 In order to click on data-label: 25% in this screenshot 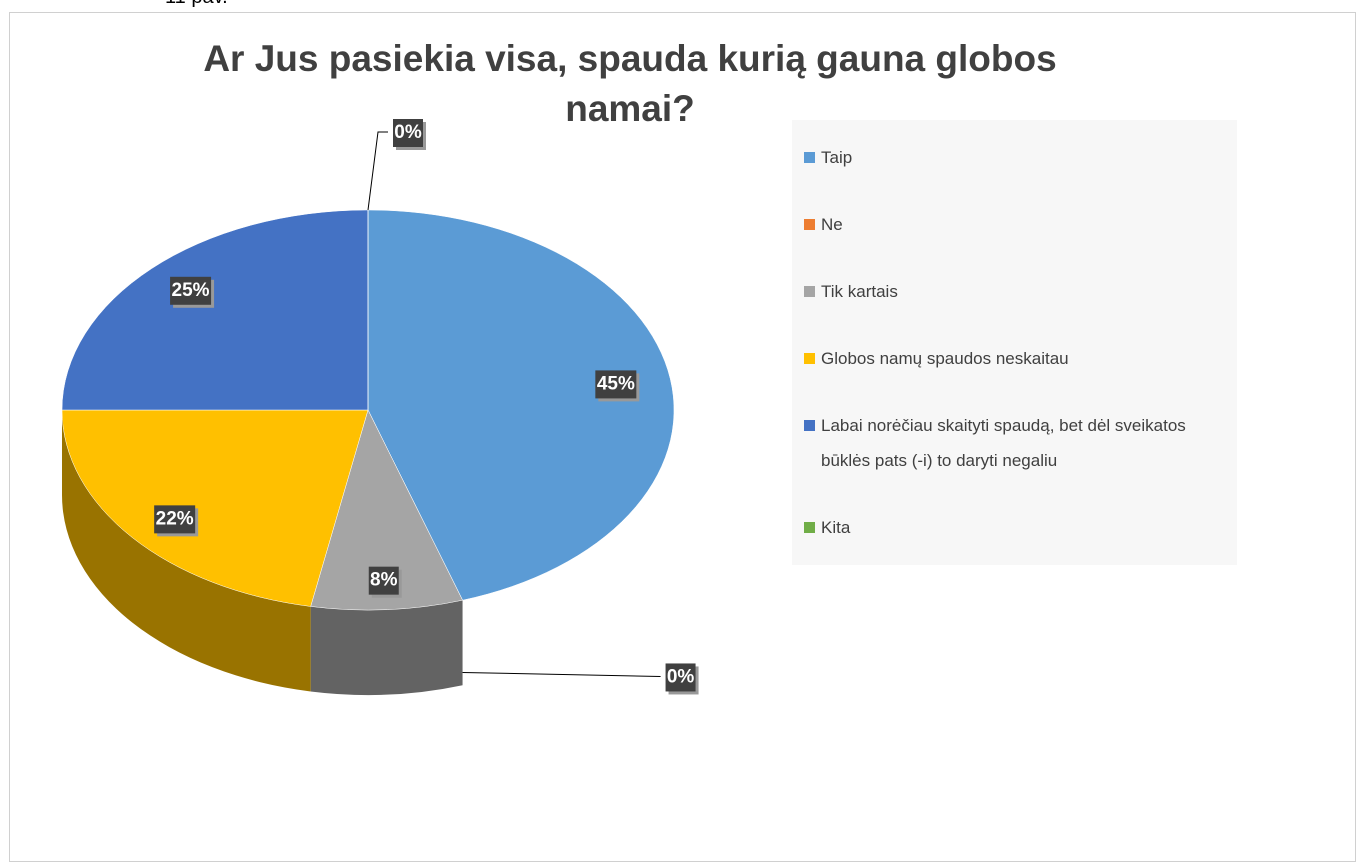, I will do `click(191, 290)`.